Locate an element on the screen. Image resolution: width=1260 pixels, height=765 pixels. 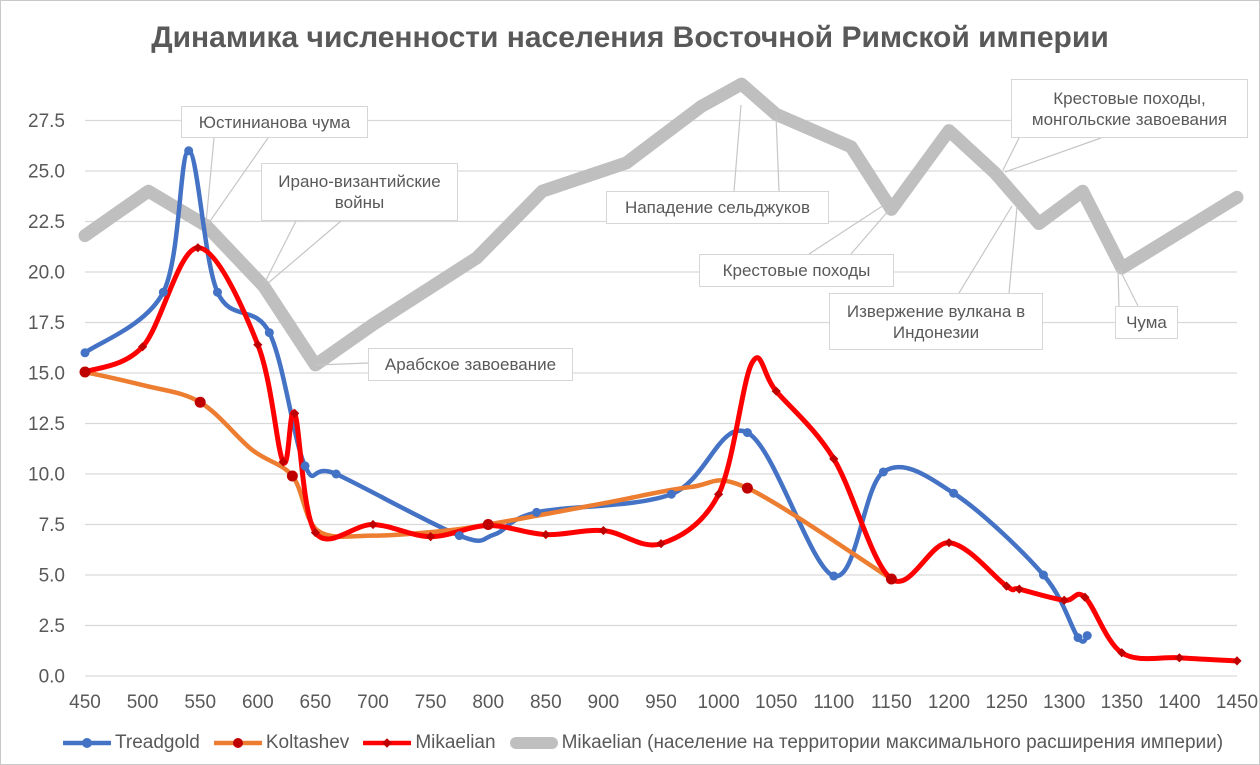
y-axis-label: 22.5 is located at coordinates (46, 222).